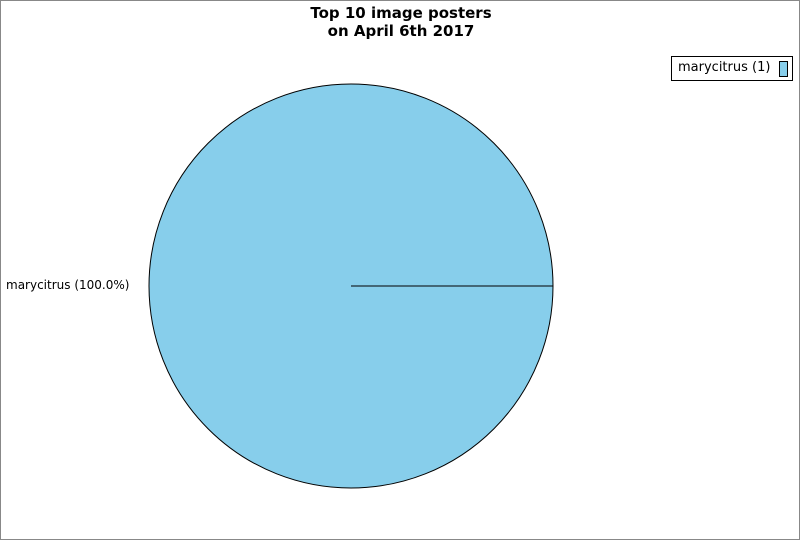 This screenshot has width=800, height=540. I want to click on chart-title-line-1: Top 10 image posters, so click(401, 13).